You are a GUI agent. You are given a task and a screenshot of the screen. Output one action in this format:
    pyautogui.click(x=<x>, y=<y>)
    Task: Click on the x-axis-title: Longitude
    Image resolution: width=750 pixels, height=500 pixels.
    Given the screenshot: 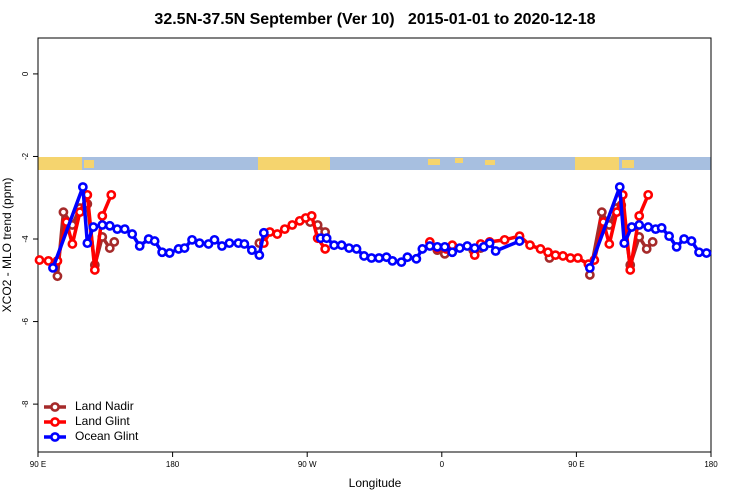 What is the action you would take?
    pyautogui.click(x=375, y=483)
    